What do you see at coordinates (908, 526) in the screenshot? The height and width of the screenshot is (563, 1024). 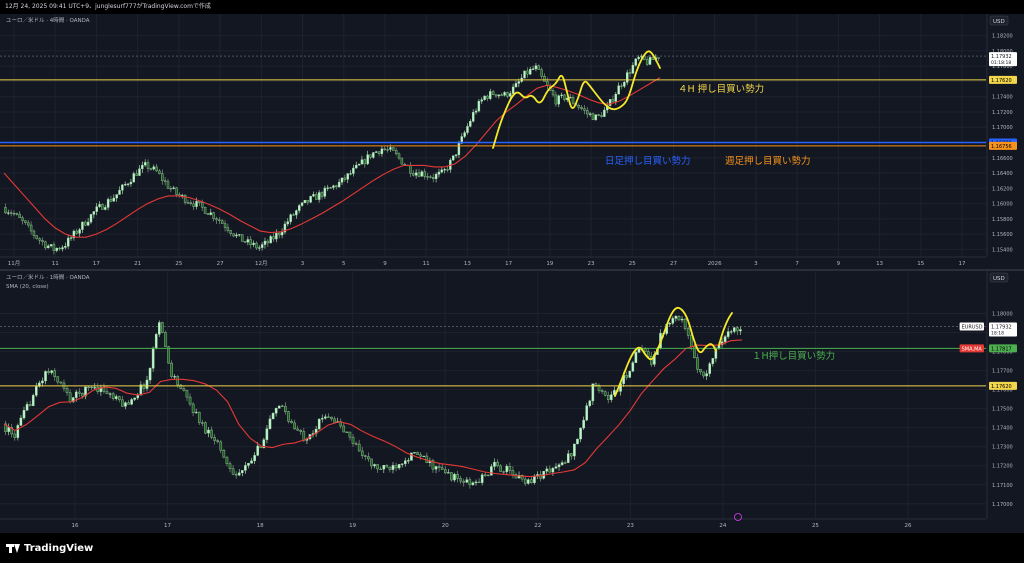 I see `time-tick-label: 26` at bounding box center [908, 526].